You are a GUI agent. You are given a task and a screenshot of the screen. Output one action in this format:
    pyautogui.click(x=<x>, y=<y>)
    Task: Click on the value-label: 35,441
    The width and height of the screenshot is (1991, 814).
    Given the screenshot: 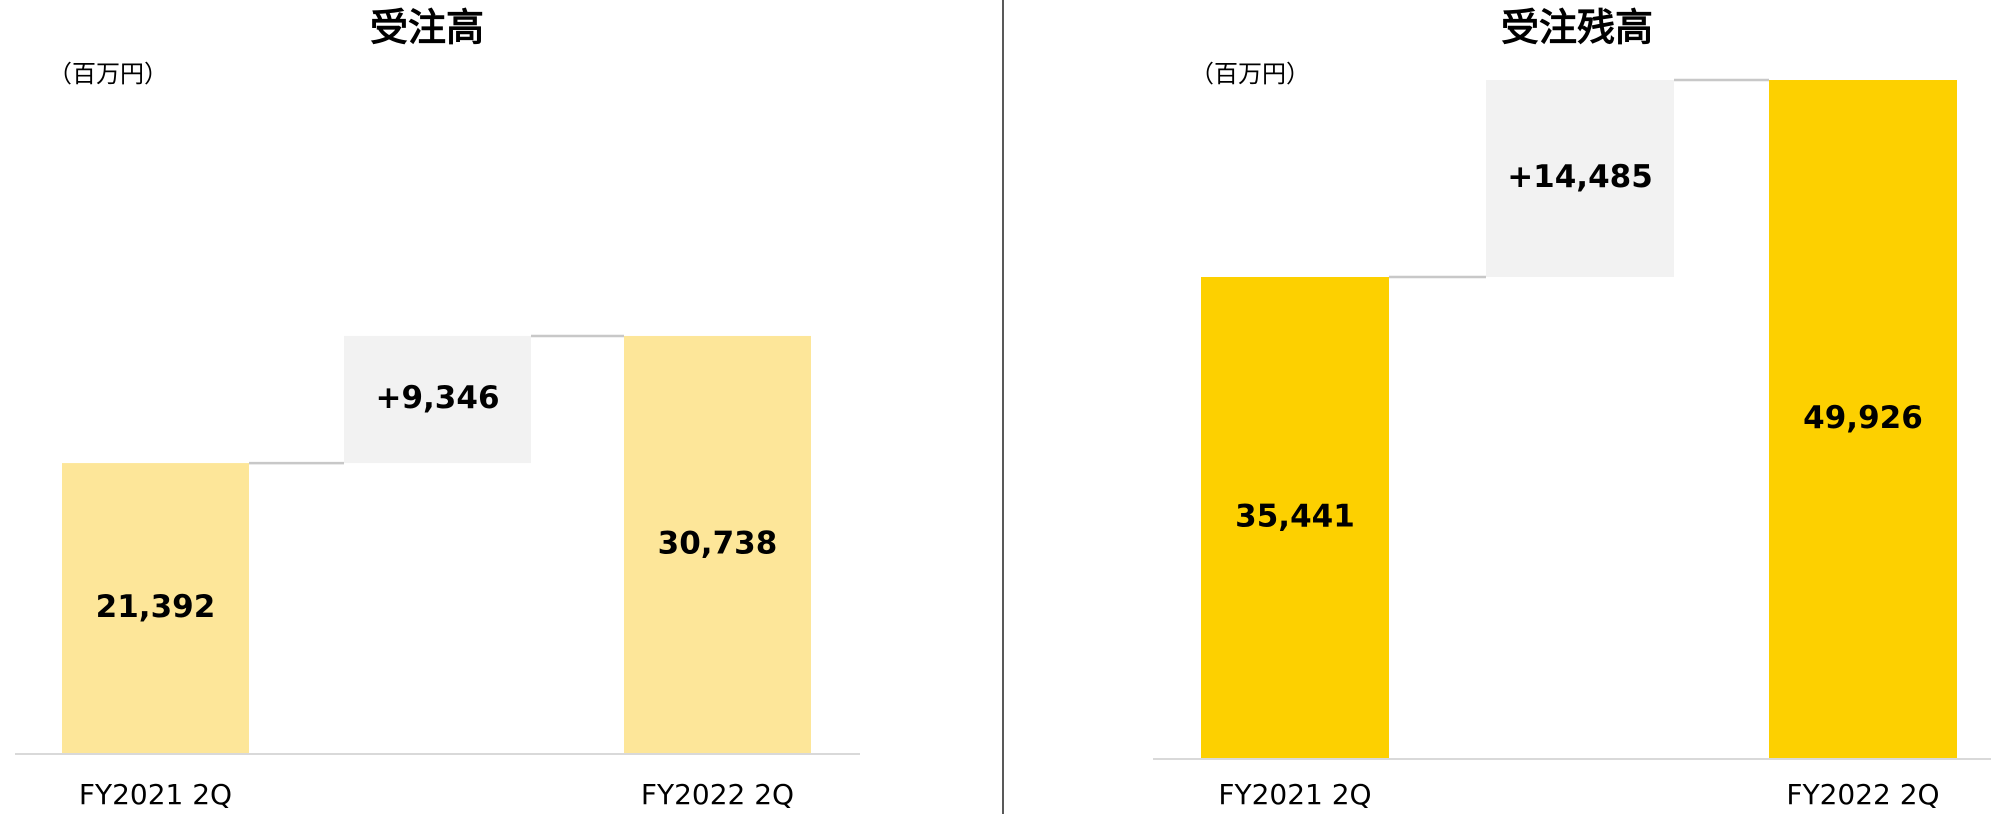 What is the action you would take?
    pyautogui.click(x=1295, y=517)
    